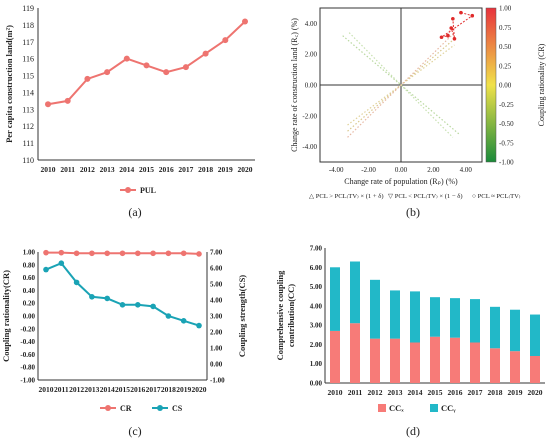 This screenshot has width=550, height=441. I want to click on y-tick-label: 111, so click(28, 143).